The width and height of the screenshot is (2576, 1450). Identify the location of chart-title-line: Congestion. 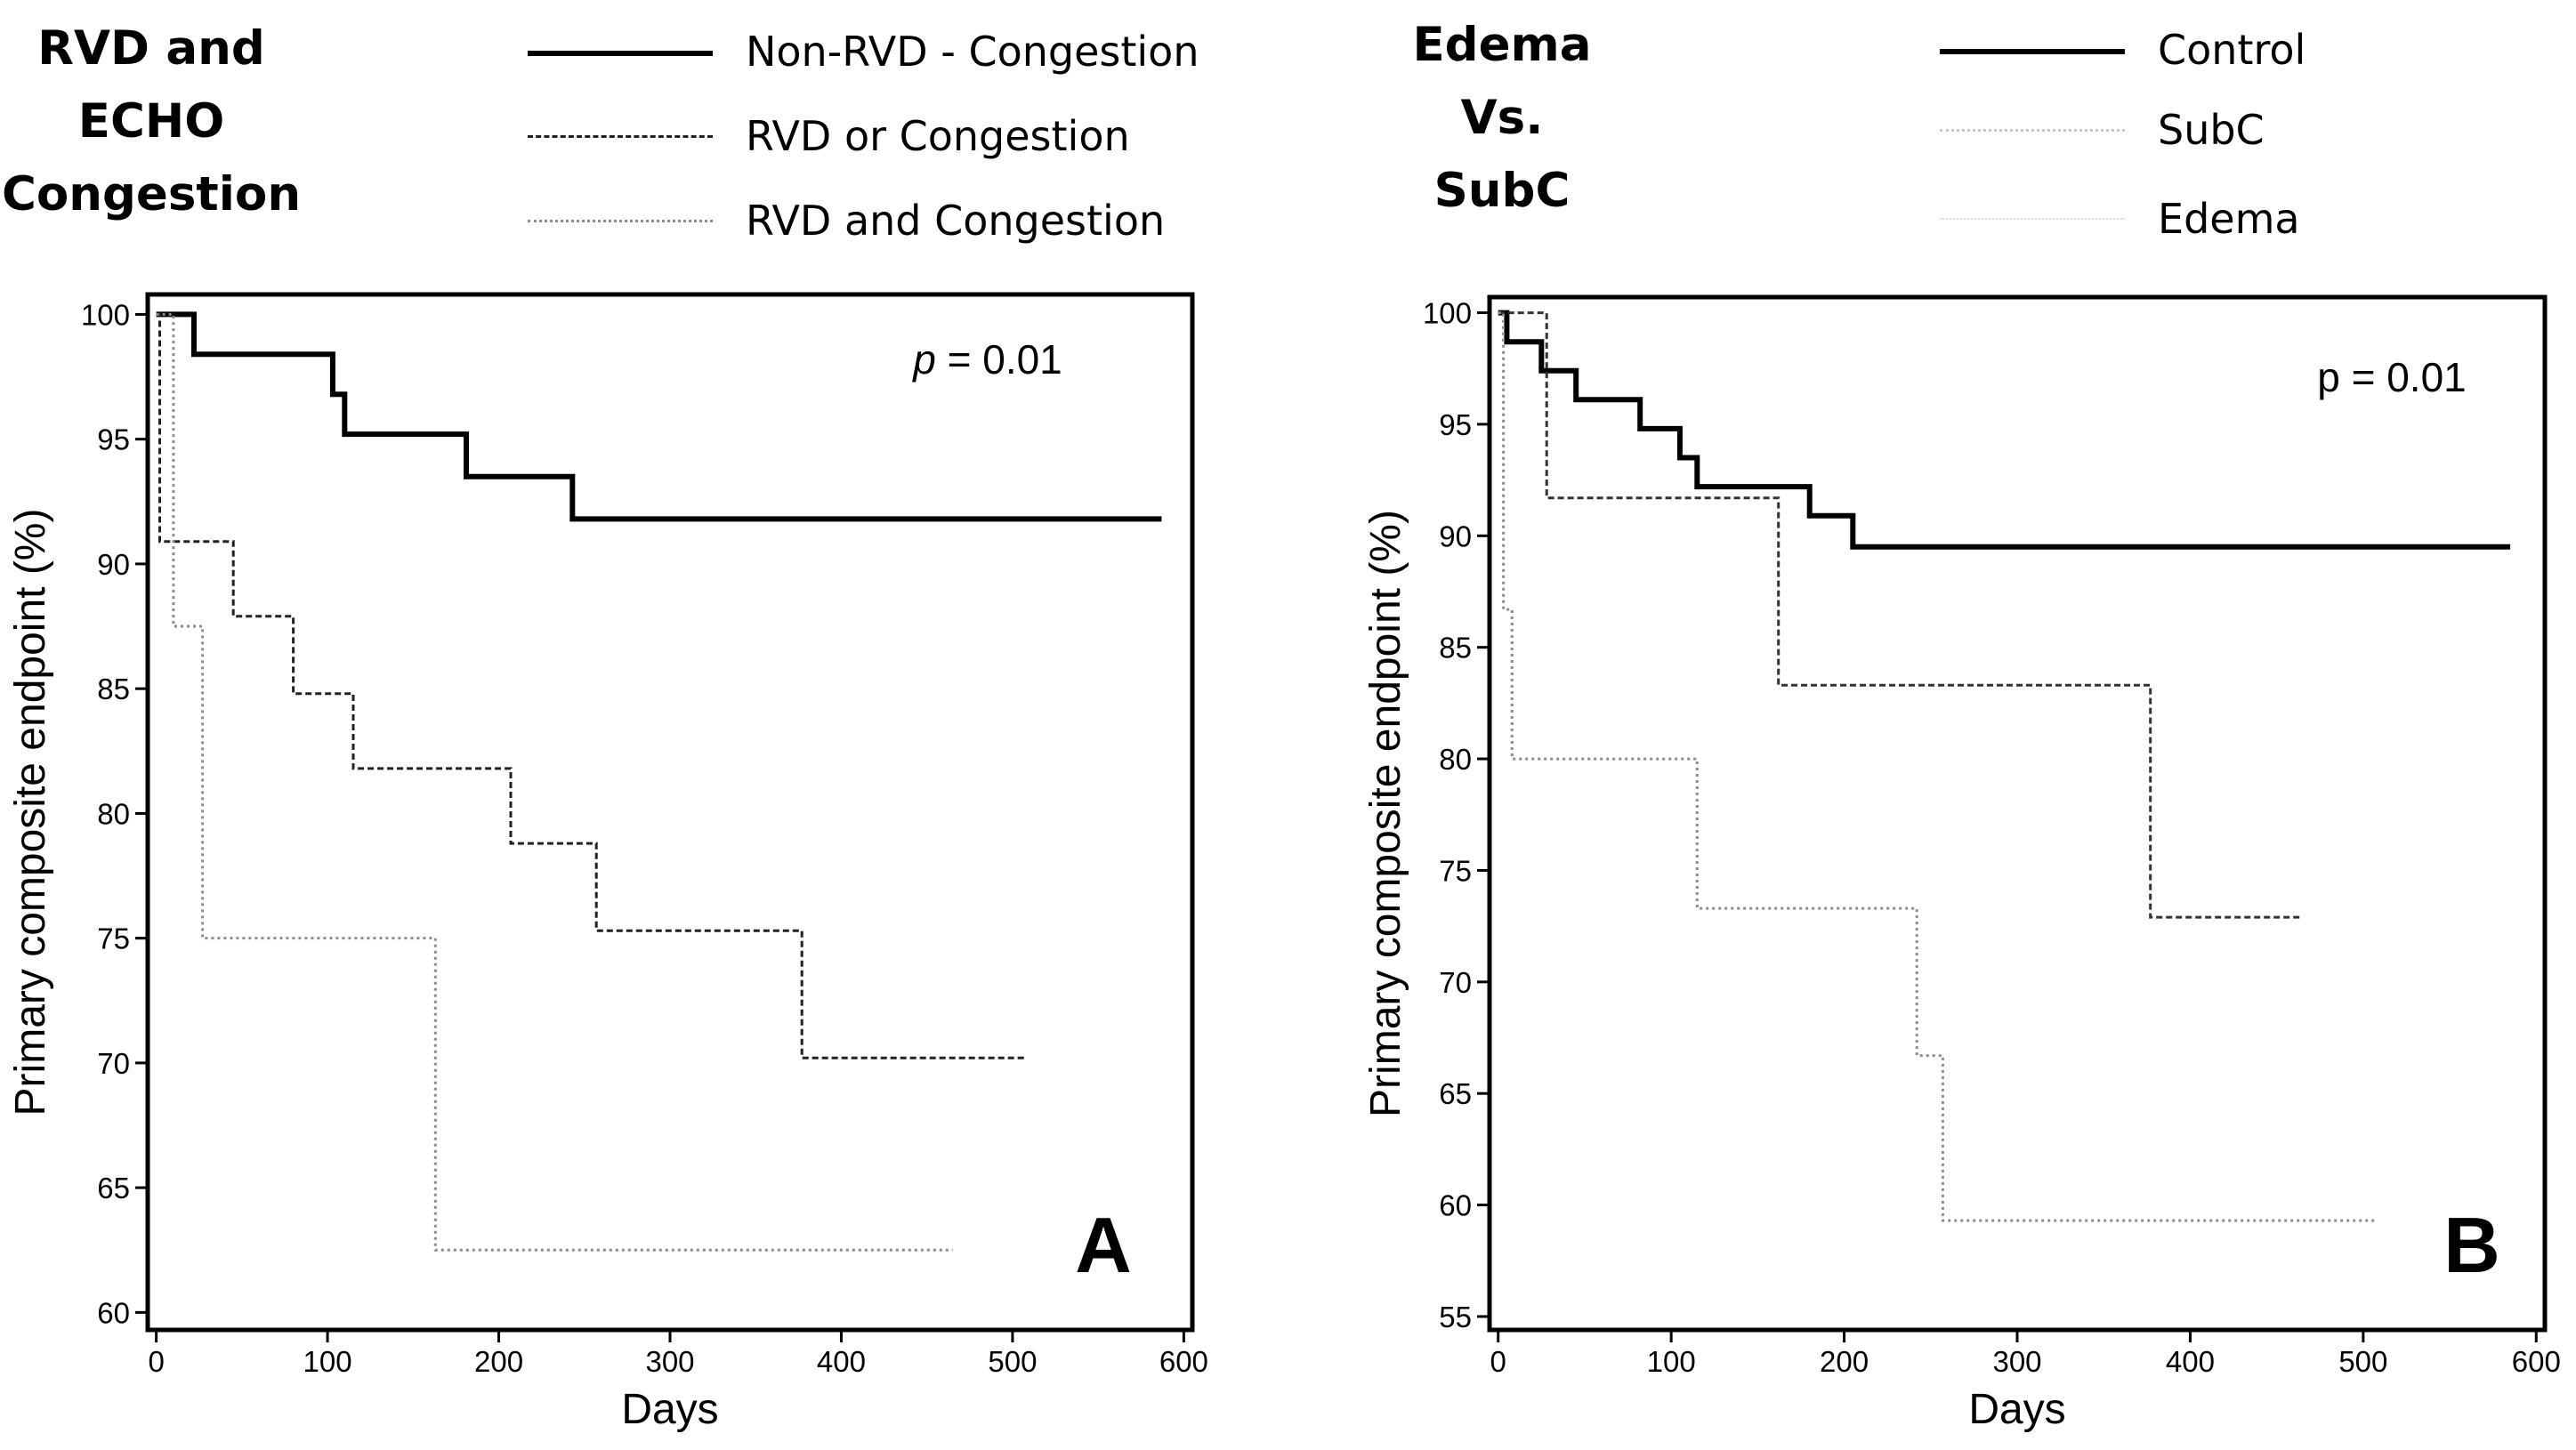
(151, 194).